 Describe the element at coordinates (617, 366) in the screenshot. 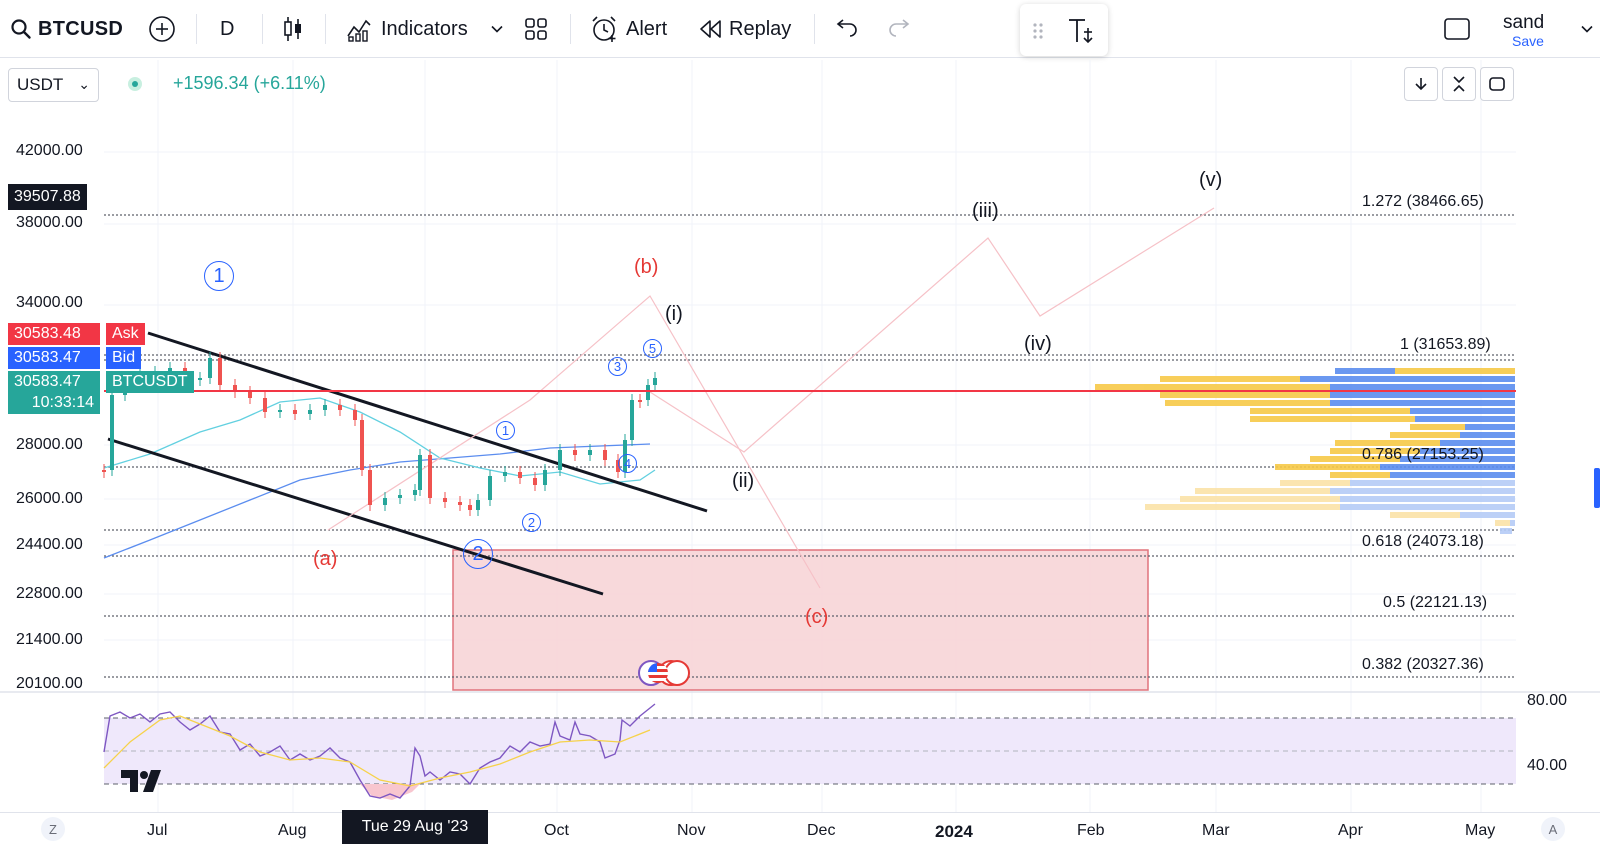

I see `wave-minor-3: 3` at that location.